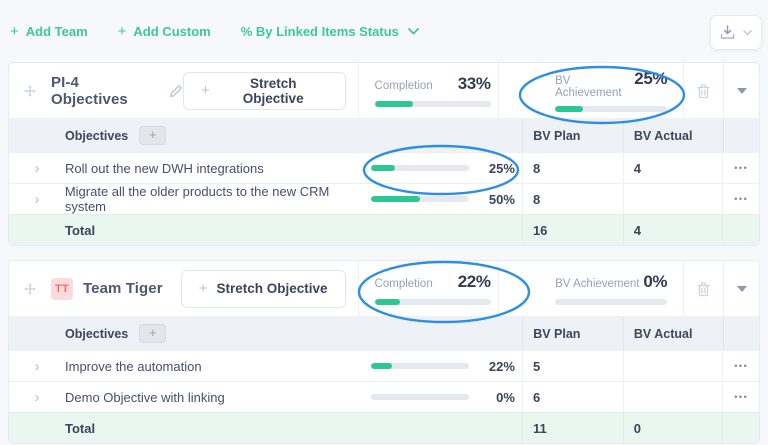 The width and height of the screenshot is (768, 445). I want to click on objective-row: › Demo Objective with linking 0% 6 •••, so click(384, 396).